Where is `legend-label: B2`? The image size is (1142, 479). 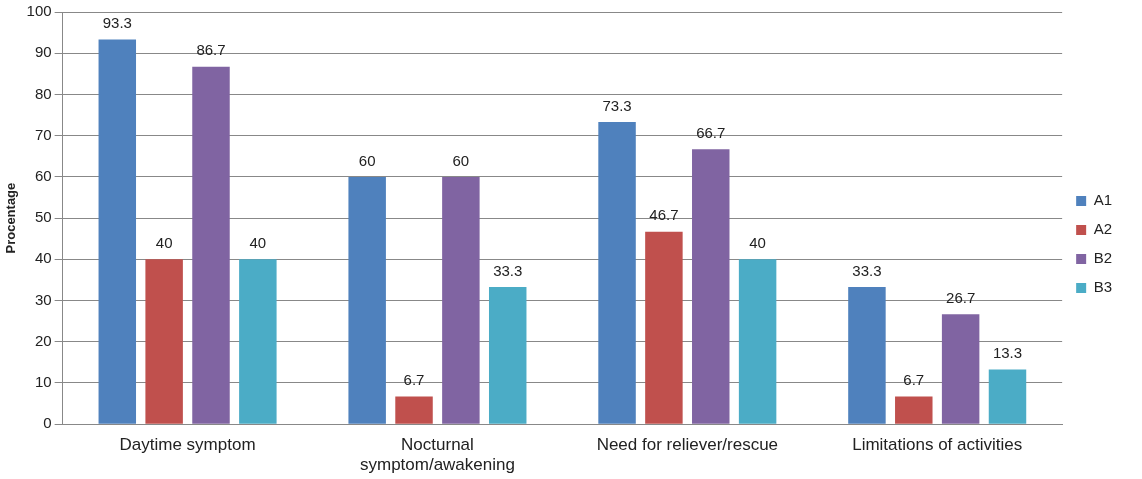
legend-label: B2 is located at coordinates (1103, 258).